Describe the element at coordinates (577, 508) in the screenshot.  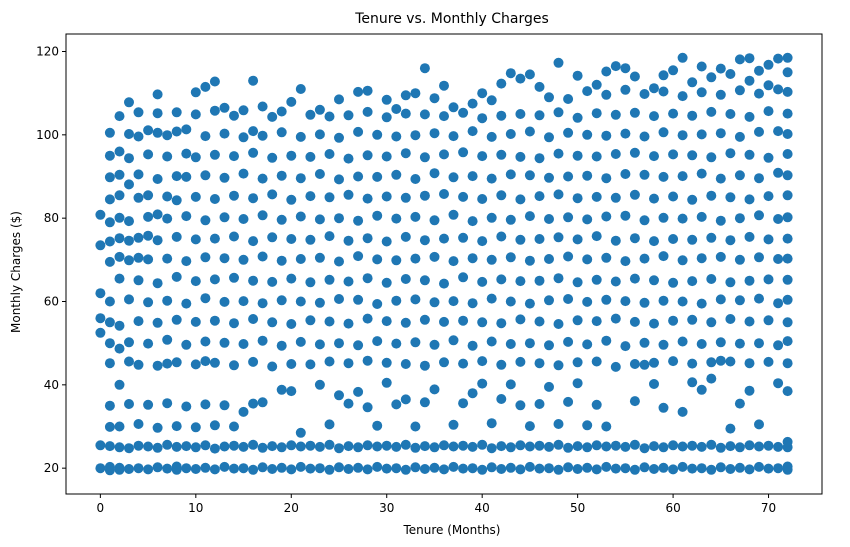
I see `x-tick-label: 50` at that location.